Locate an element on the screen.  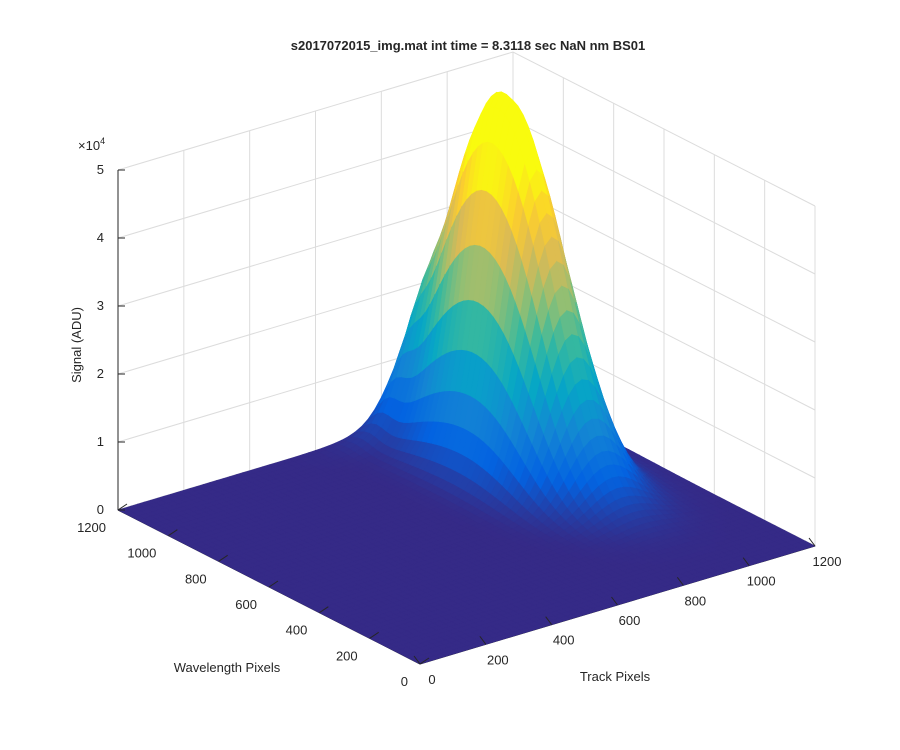
y-tick-label: 600 is located at coordinates (246, 604).